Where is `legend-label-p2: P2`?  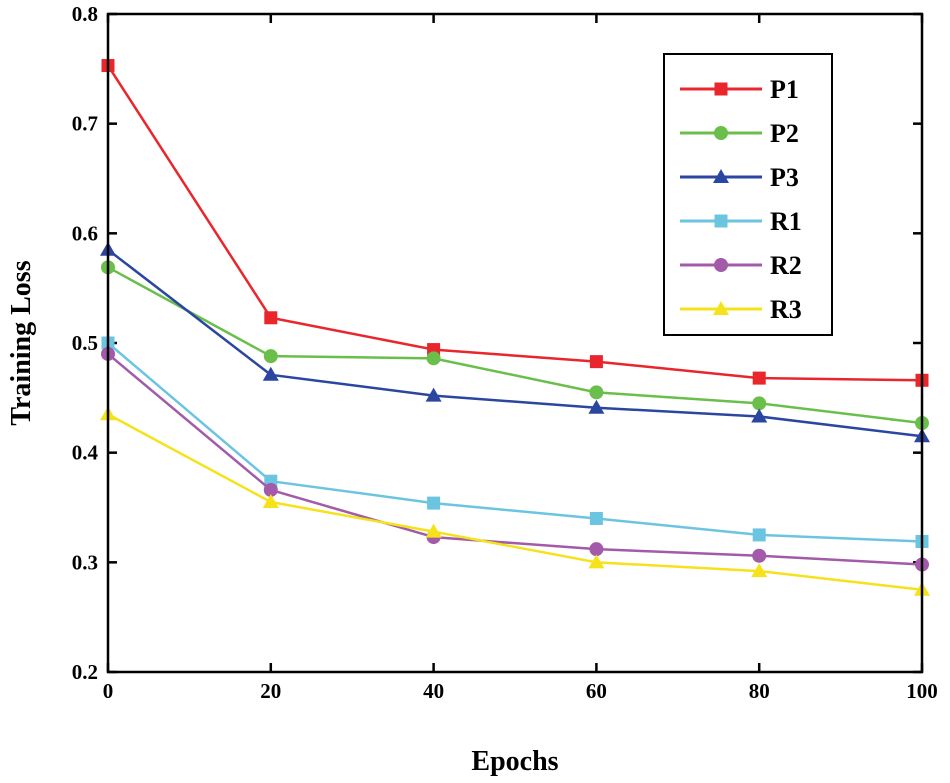 legend-label-p2: P2 is located at coordinates (784, 133).